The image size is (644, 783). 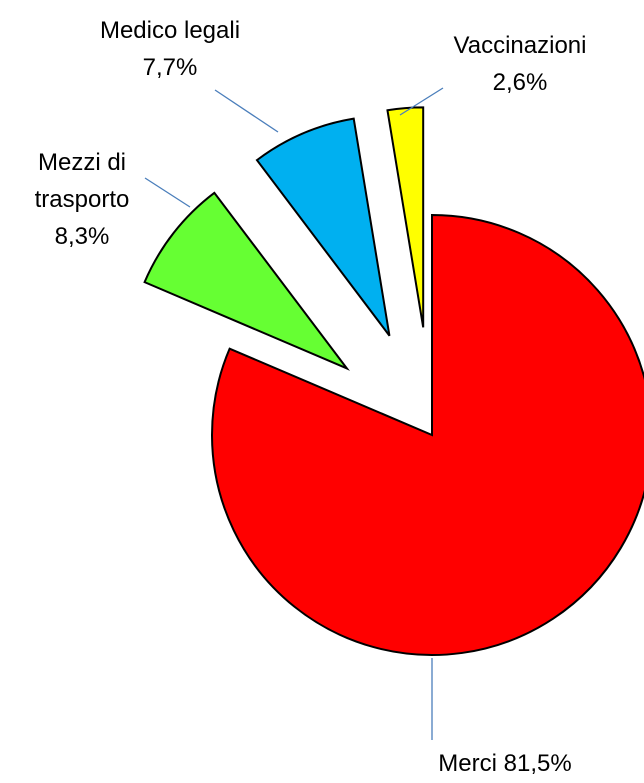 I want to click on category-label: Mezzi di trasporto, so click(x=82, y=181).